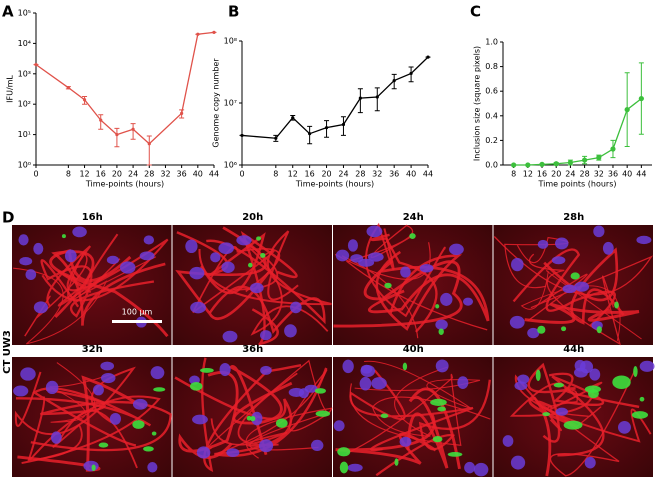 The width and height of the screenshot is (659, 482). I want to click on scale-bar-label: 100 µm, so click(137, 312).